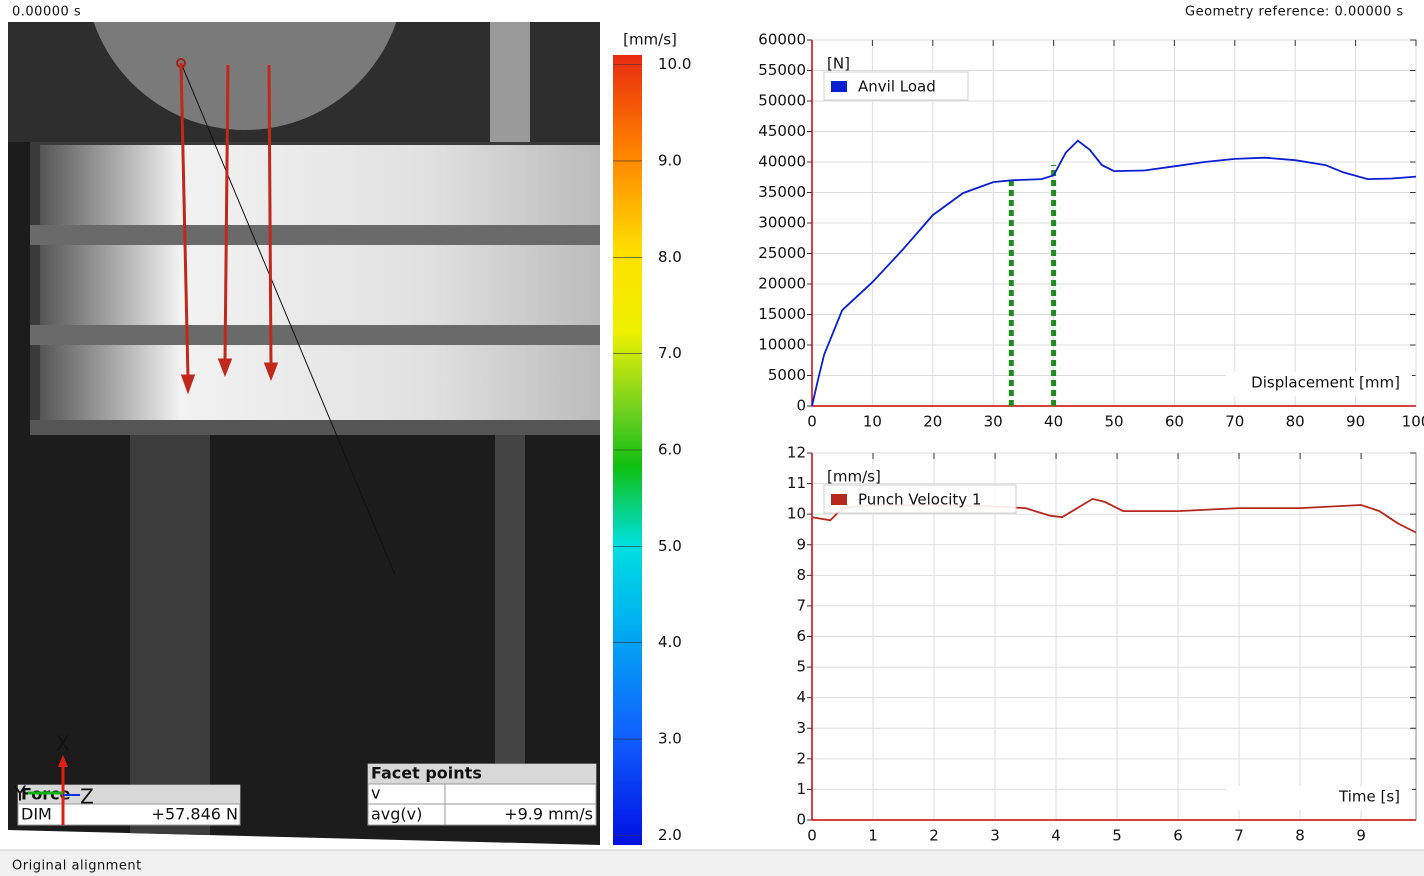 The image size is (1424, 876). I want to click on x-tick-label: 1, so click(873, 836).